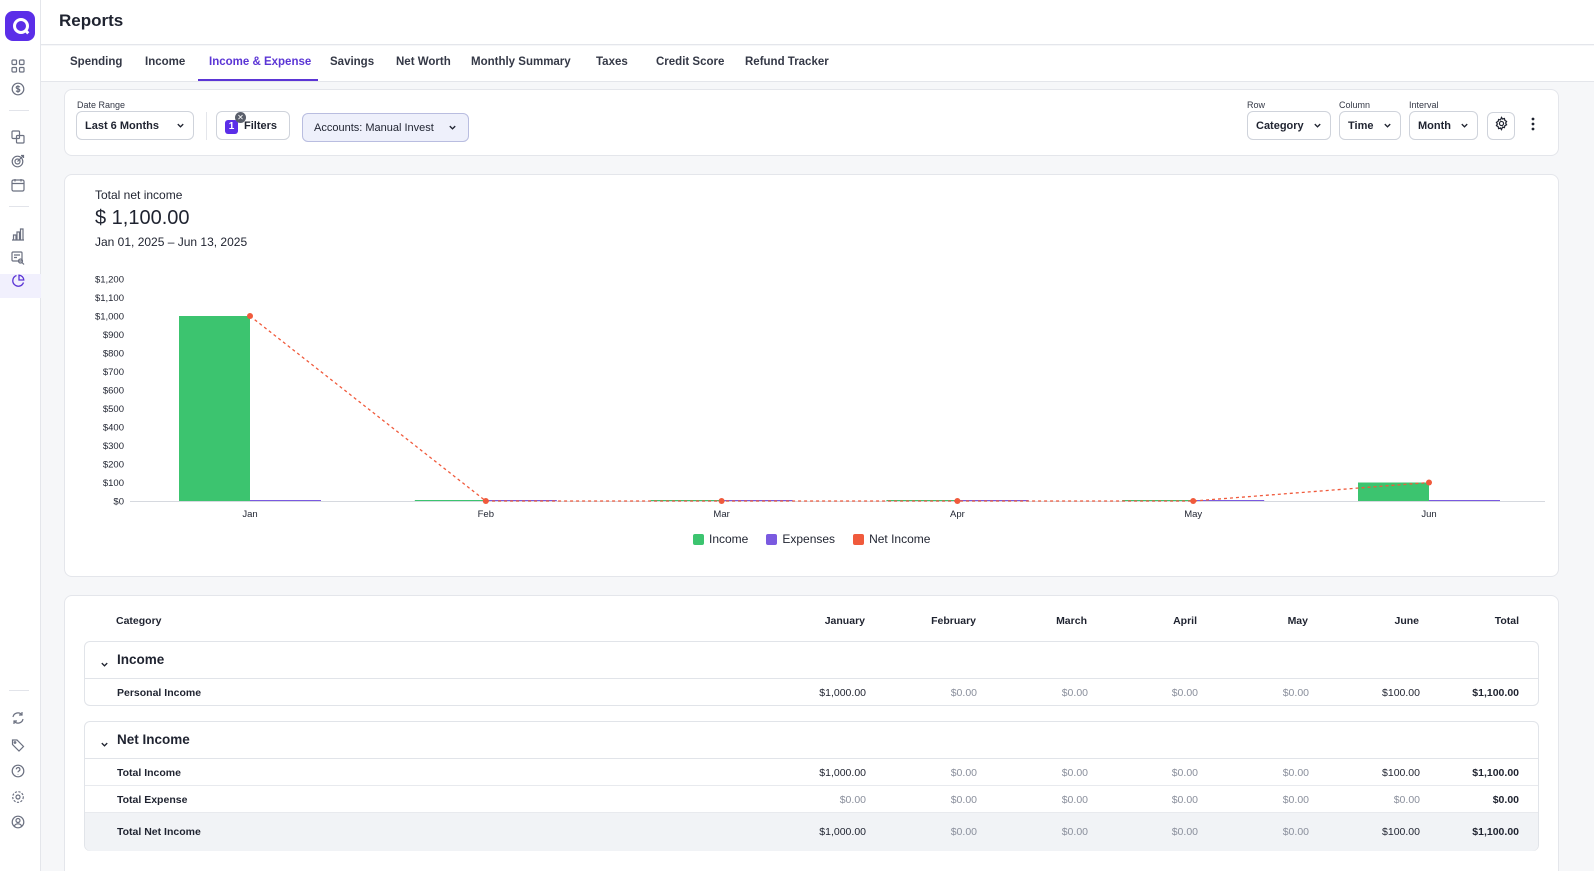 The image size is (1594, 871). What do you see at coordinates (18, 185) in the screenshot?
I see `calendar-icon` at bounding box center [18, 185].